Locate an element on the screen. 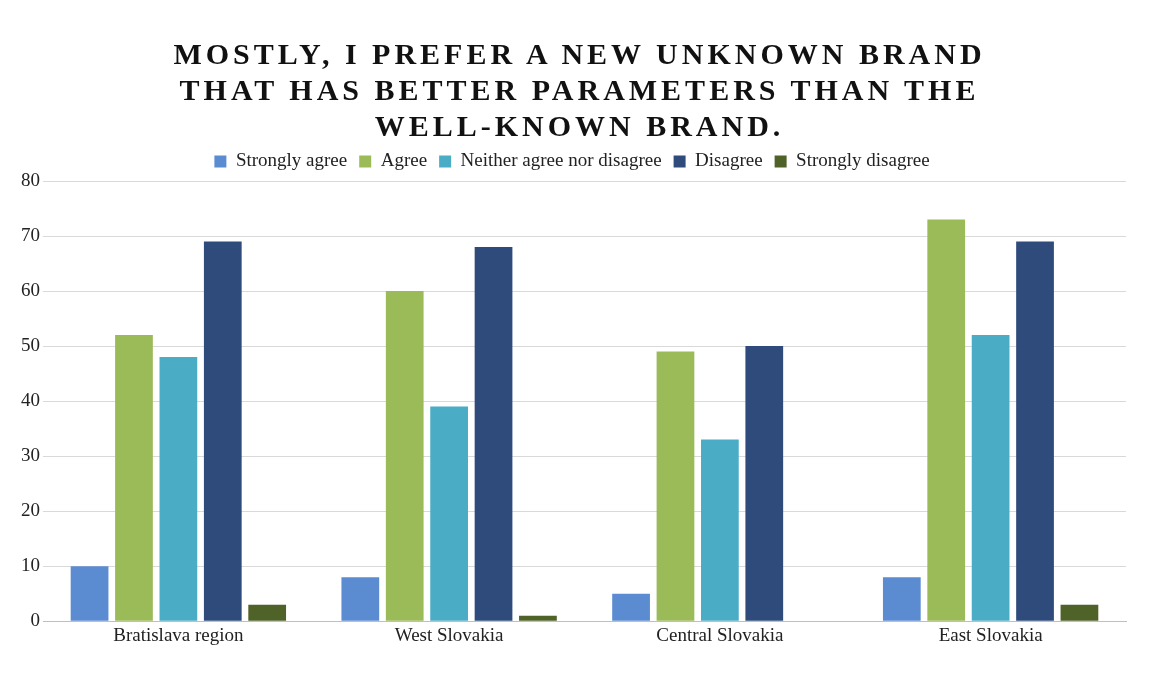  legend-label: Disagree is located at coordinates (729, 160).